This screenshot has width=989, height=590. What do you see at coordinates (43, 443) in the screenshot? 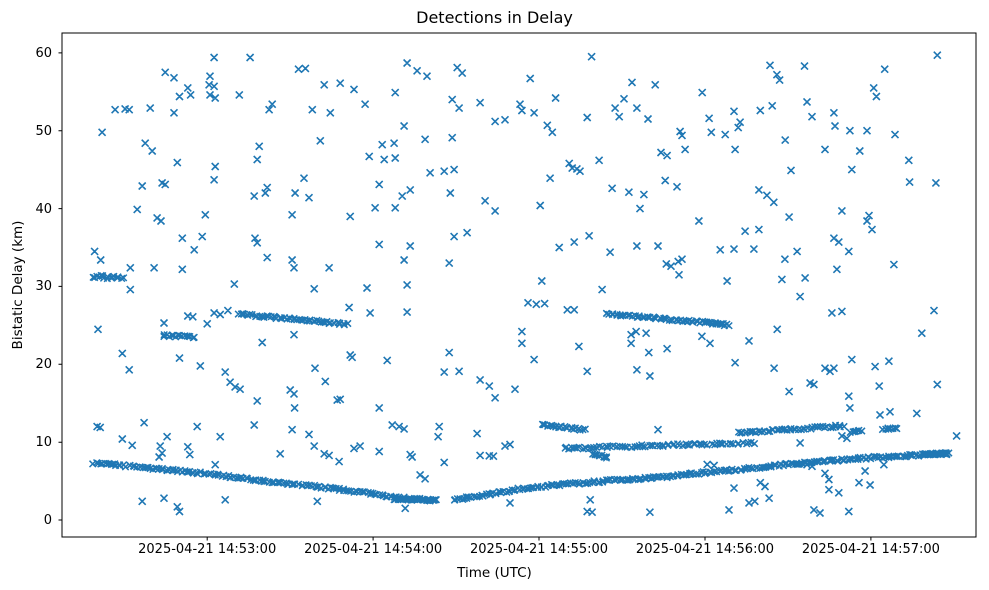
I see `y-tick-label: 10` at bounding box center [43, 443].